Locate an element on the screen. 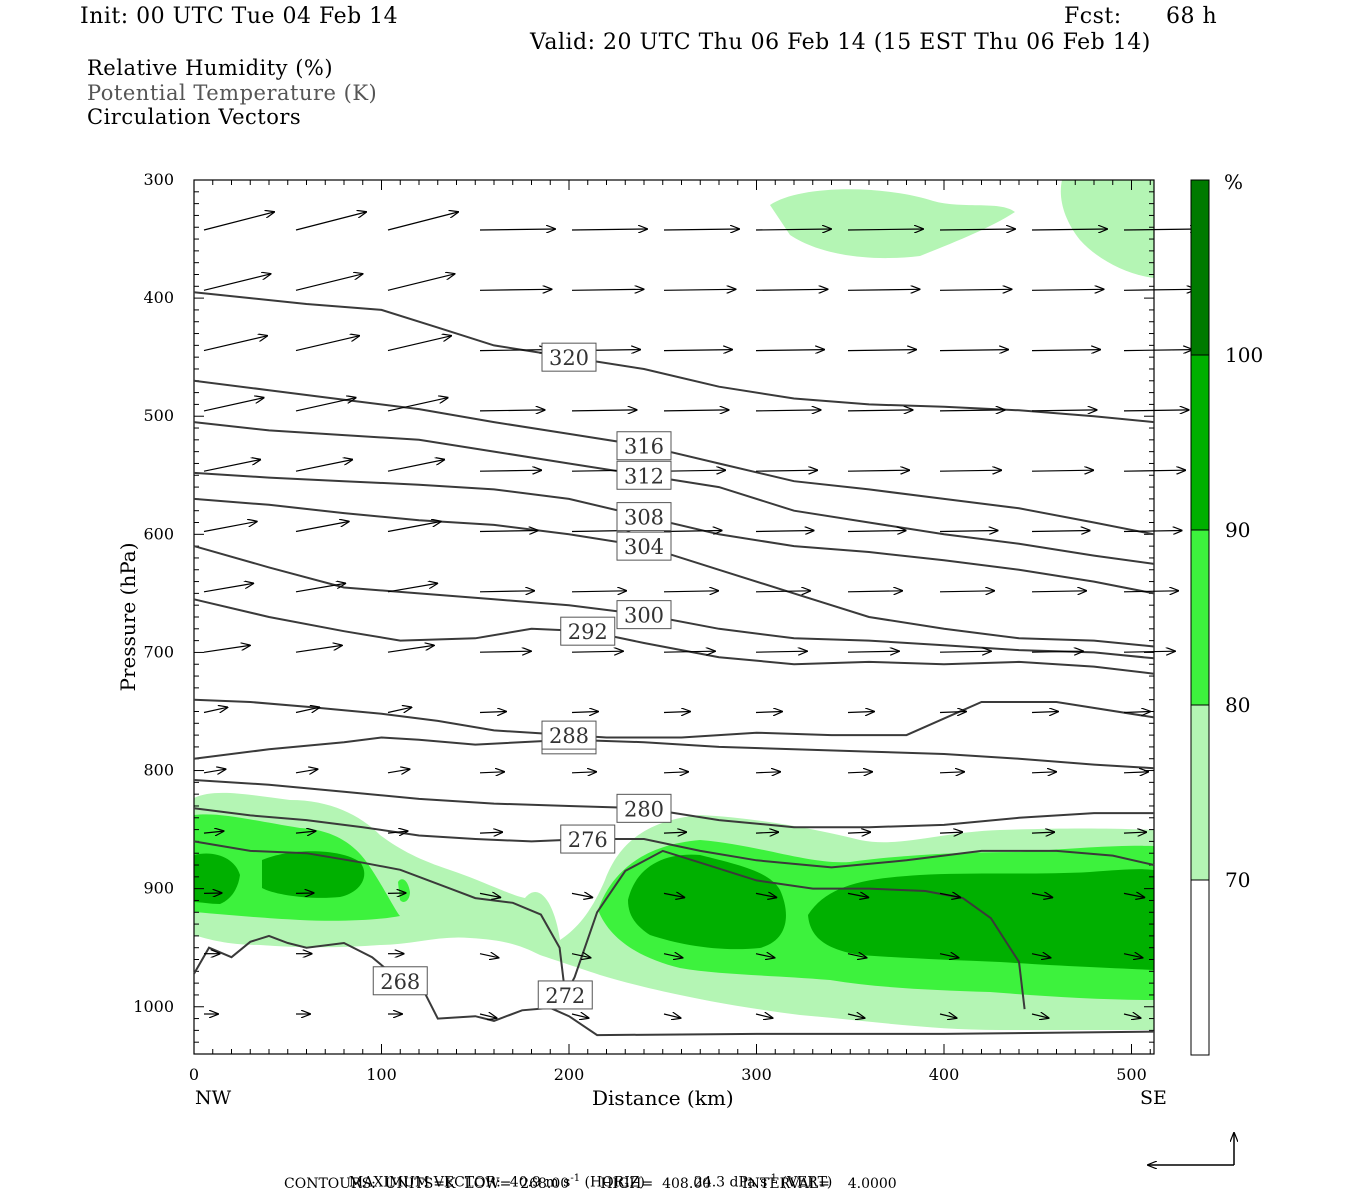 This screenshot has height=1200, width=1350. footer-horiz-value: 40.9 m s is located at coordinates (540, 1182).